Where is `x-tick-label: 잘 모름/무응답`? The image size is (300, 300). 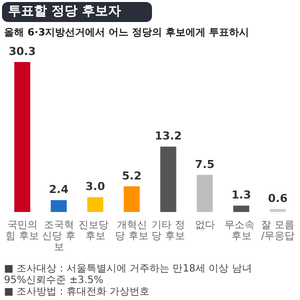 x-tick-label: 잘 모름/무응답 is located at coordinates (277, 231).